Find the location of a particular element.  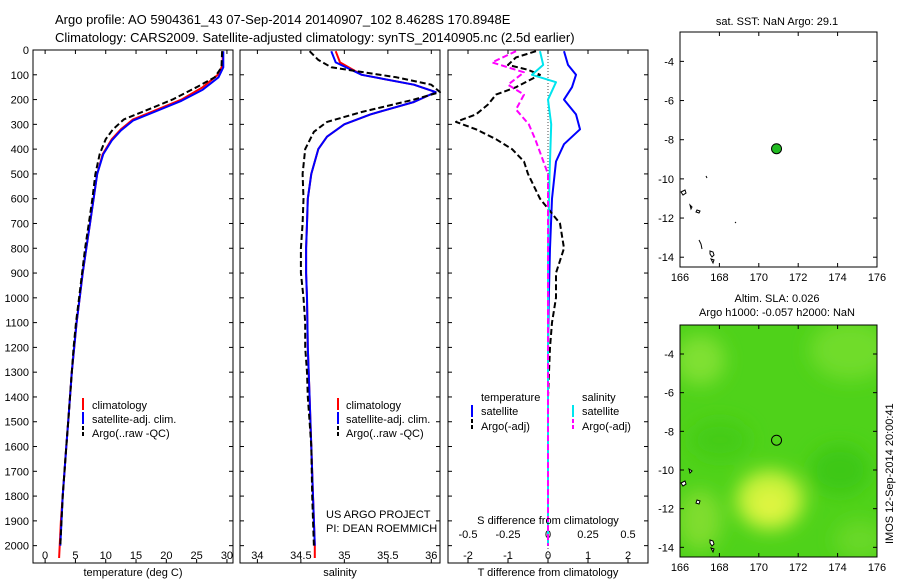

x-tick-label: 20 is located at coordinates (166, 556).